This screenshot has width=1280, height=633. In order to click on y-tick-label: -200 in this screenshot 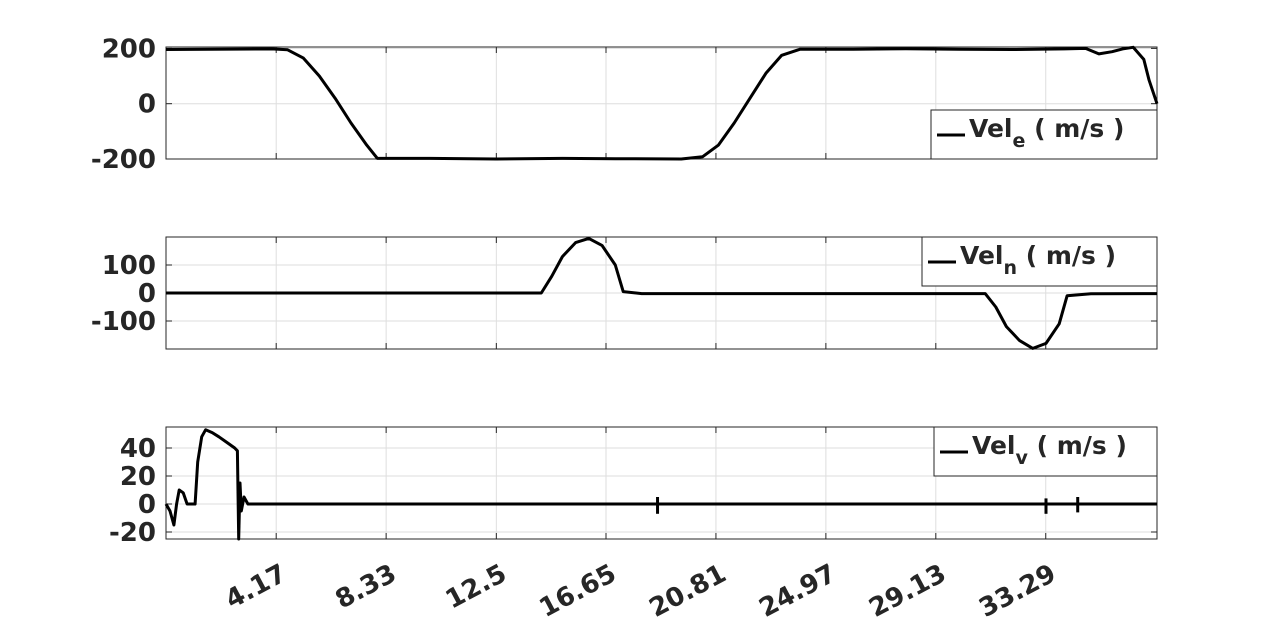, I will do `click(123, 160)`.